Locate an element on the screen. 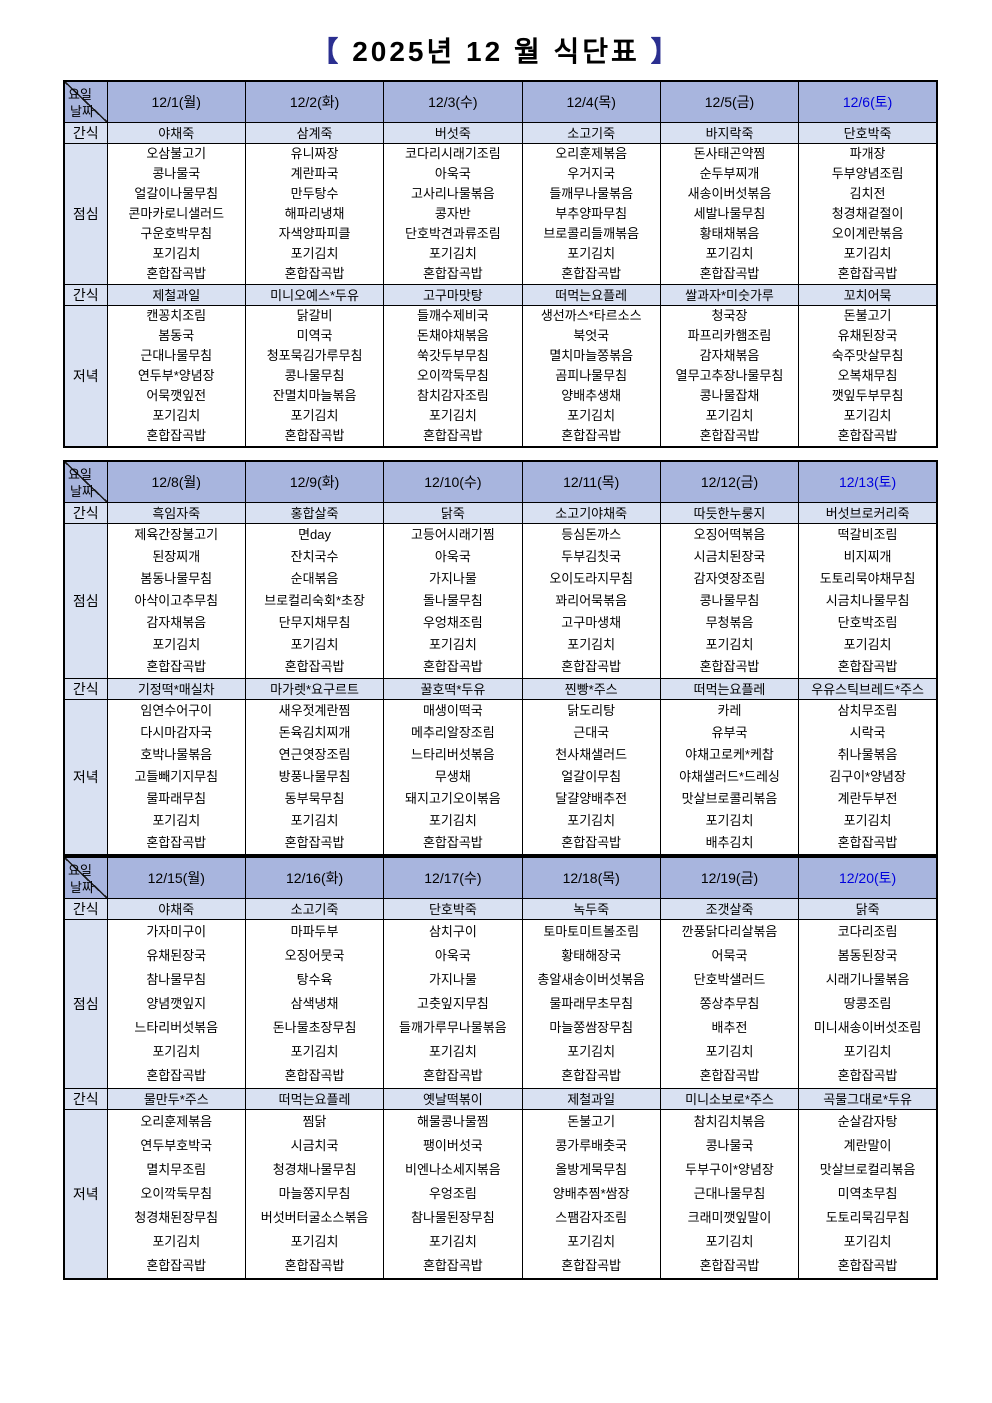  dinner-menu-cell: 청국장 파프리카햄조림 감자채볶음 열무고추장나물무침 콩나물잡채 포기김치 혼합잡곡밥 is located at coordinates (729, 376).